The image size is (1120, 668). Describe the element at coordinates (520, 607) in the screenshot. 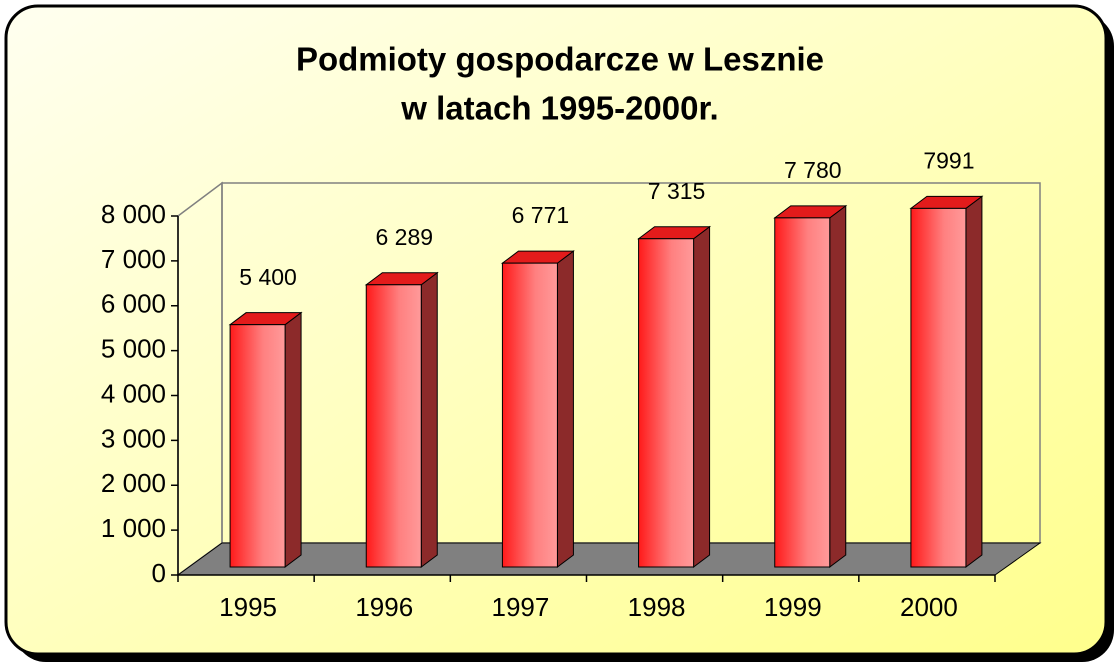

I see `x-tick-label: 1997` at that location.